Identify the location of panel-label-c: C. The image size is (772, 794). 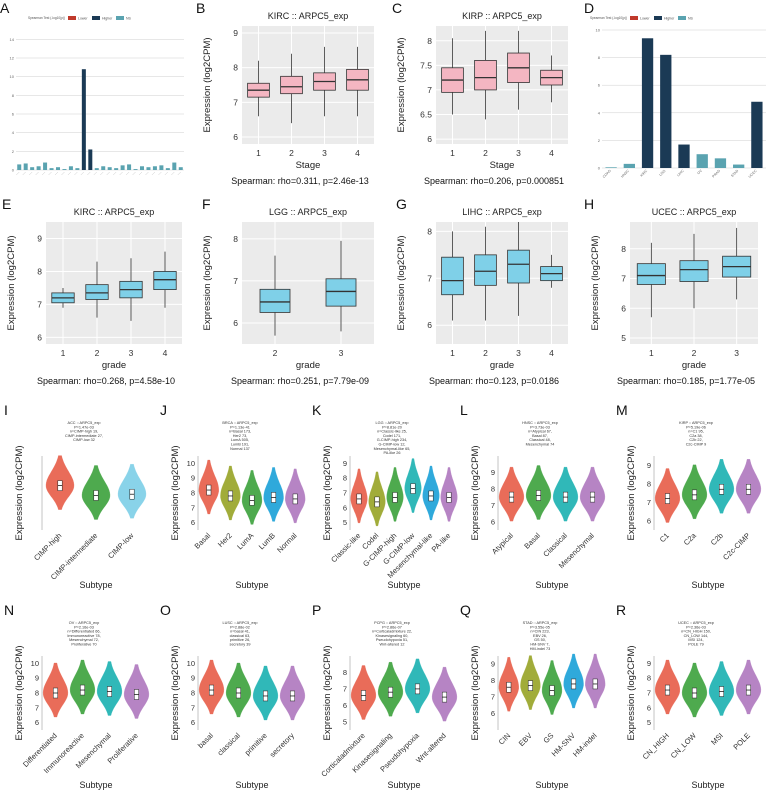
(397, 8).